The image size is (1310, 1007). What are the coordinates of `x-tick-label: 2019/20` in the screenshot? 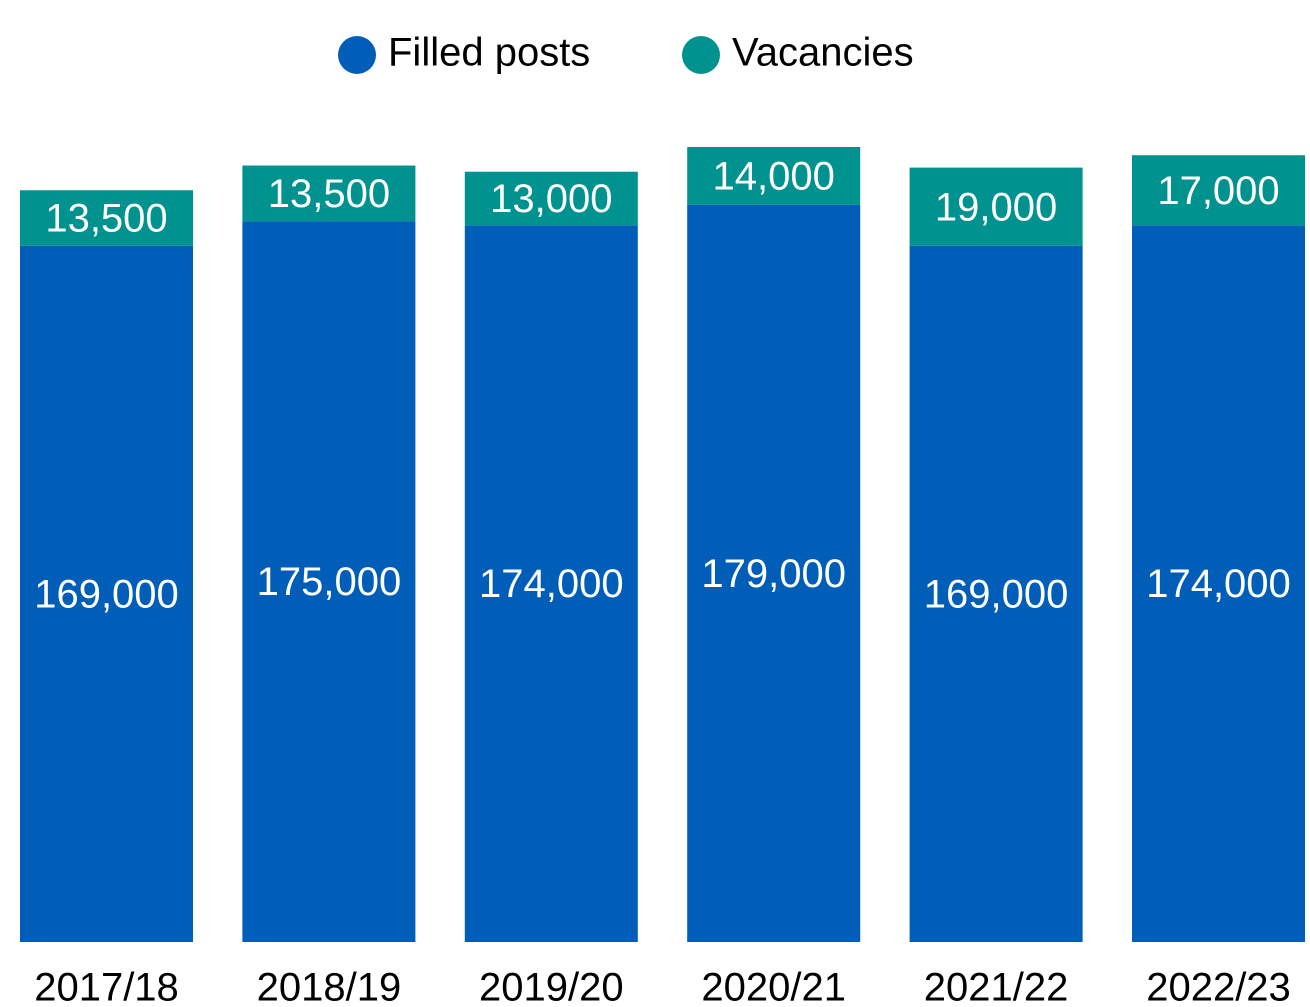 It's located at (551, 986).